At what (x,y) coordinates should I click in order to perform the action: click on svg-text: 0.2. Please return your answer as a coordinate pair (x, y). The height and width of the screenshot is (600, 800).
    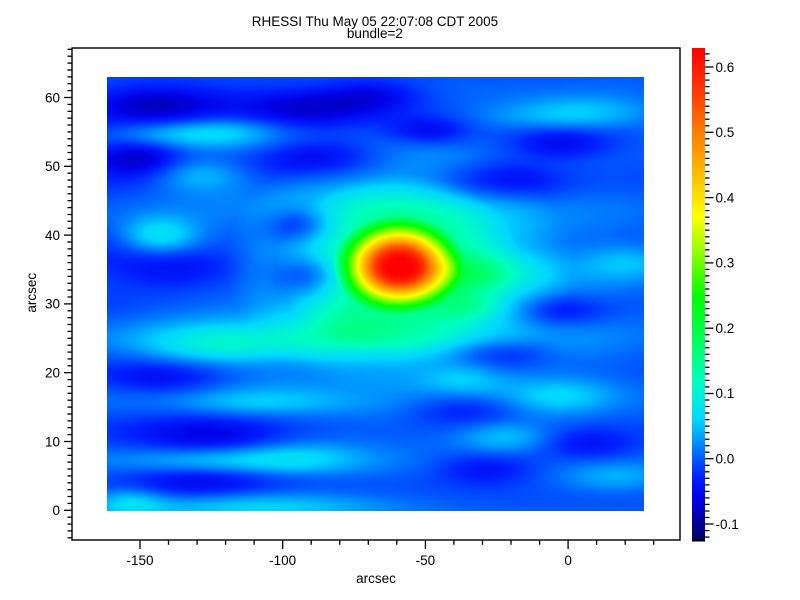
    Looking at the image, I should click on (725, 328).